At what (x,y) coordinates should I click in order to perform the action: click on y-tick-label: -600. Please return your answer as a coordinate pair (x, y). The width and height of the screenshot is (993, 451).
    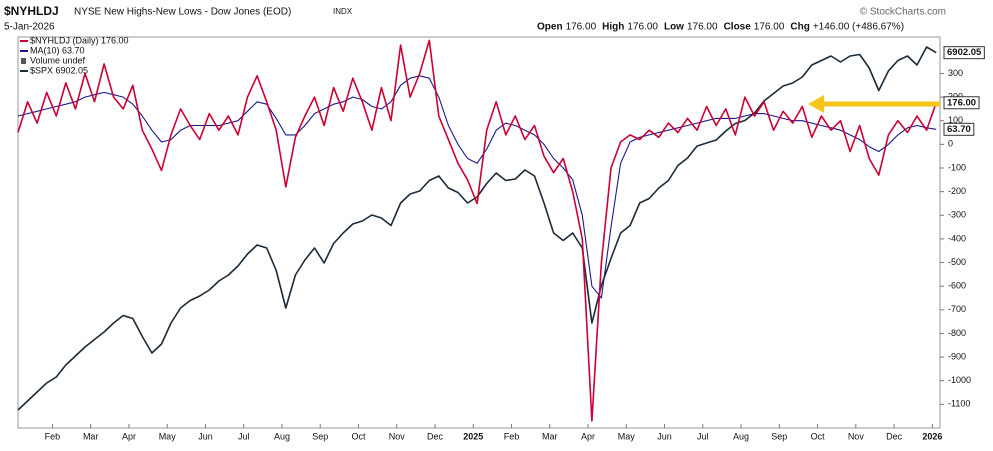
    Looking at the image, I should click on (957, 286).